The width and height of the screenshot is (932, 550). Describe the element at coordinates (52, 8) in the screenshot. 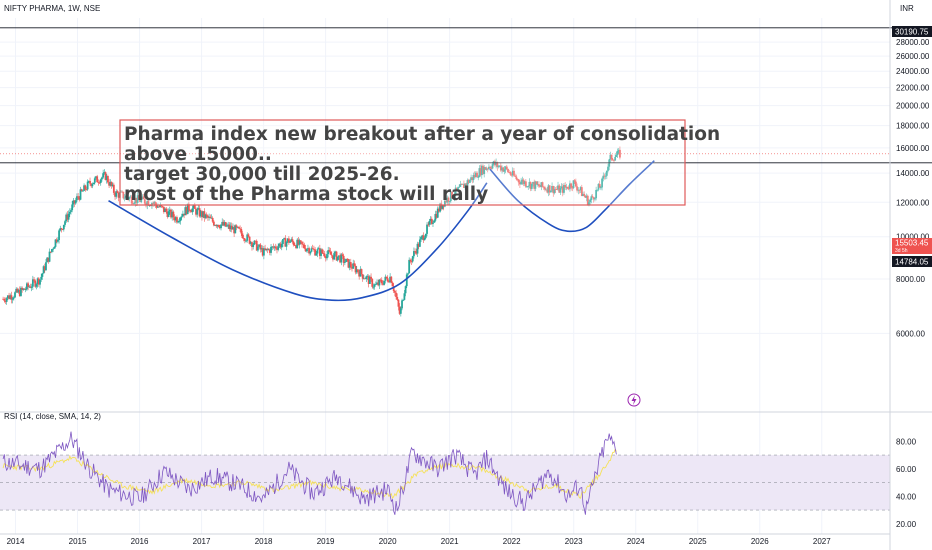

I see `symbol-label: NIFTY PHARMA, 1W, NSE` at that location.